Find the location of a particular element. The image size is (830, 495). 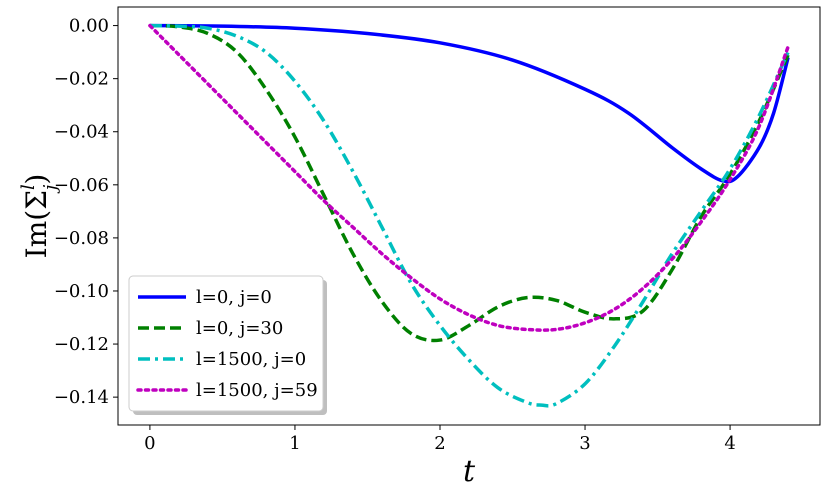

y-tick-label: 0.00 is located at coordinates (89, 26).